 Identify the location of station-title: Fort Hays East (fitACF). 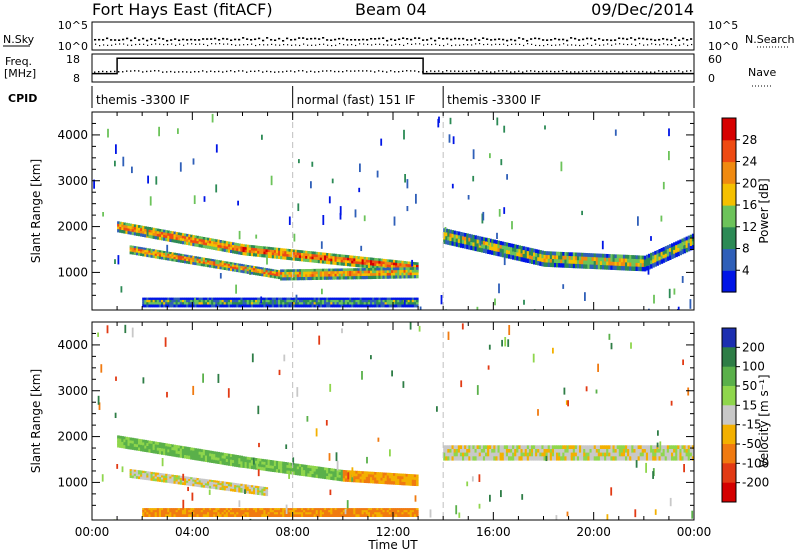
(182, 9).